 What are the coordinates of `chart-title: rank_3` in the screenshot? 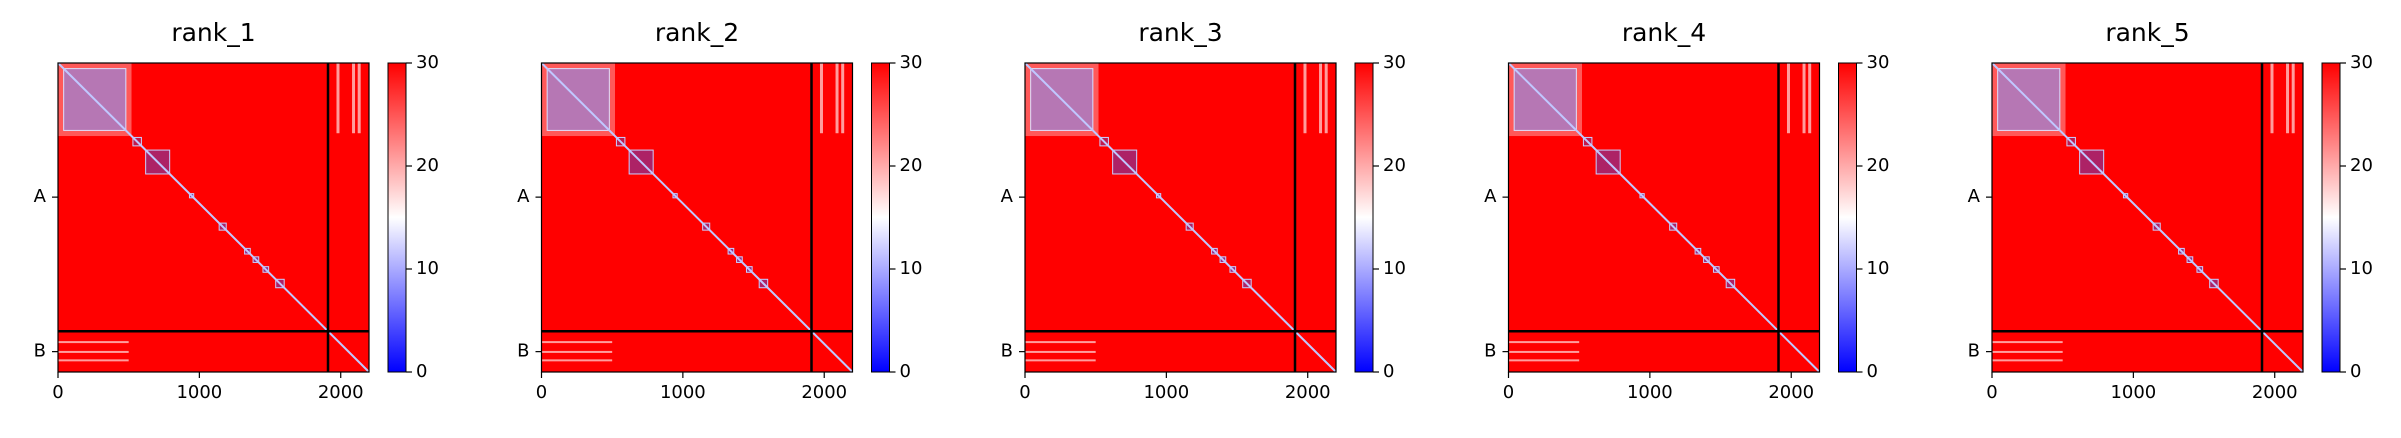 It's located at (1180, 32).